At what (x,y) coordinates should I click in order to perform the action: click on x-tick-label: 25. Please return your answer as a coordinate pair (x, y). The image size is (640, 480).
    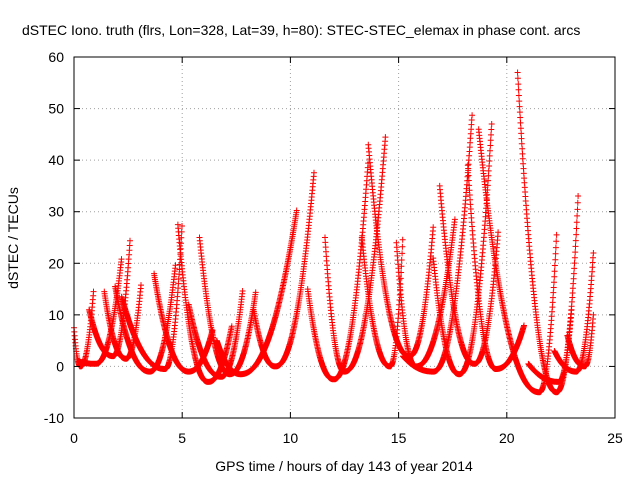
    Looking at the image, I should click on (615, 438).